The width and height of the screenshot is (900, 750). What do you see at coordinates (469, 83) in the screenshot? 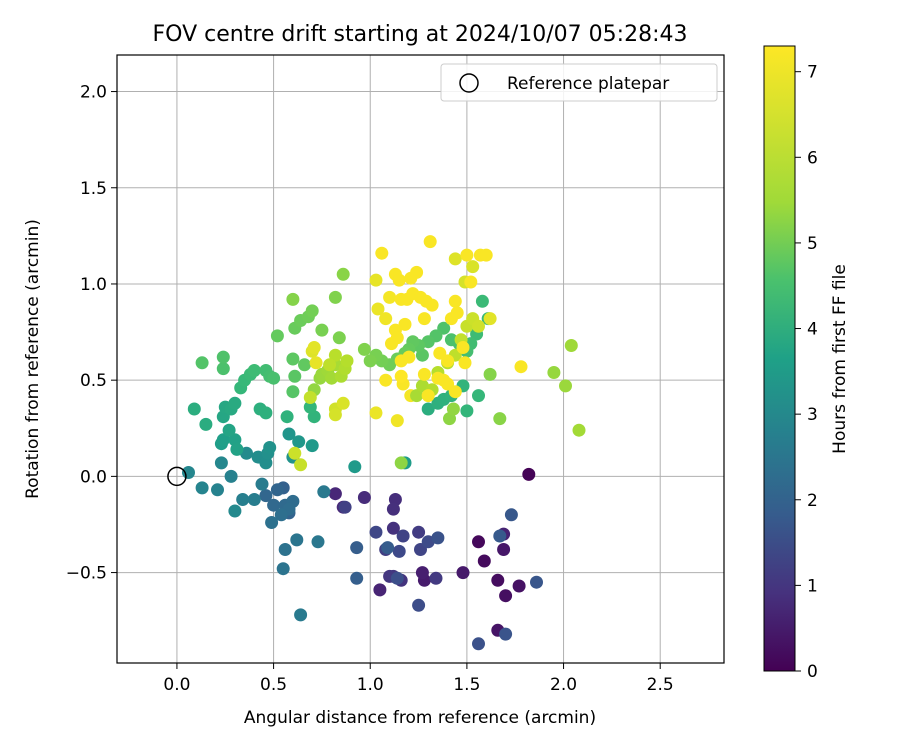
I see `legend-marker-icon` at bounding box center [469, 83].